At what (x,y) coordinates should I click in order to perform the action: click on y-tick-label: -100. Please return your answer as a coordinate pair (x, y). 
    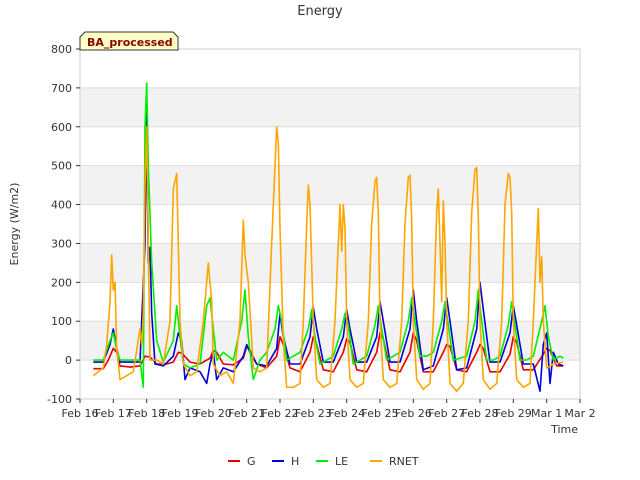
    Looking at the image, I should click on (59, 399).